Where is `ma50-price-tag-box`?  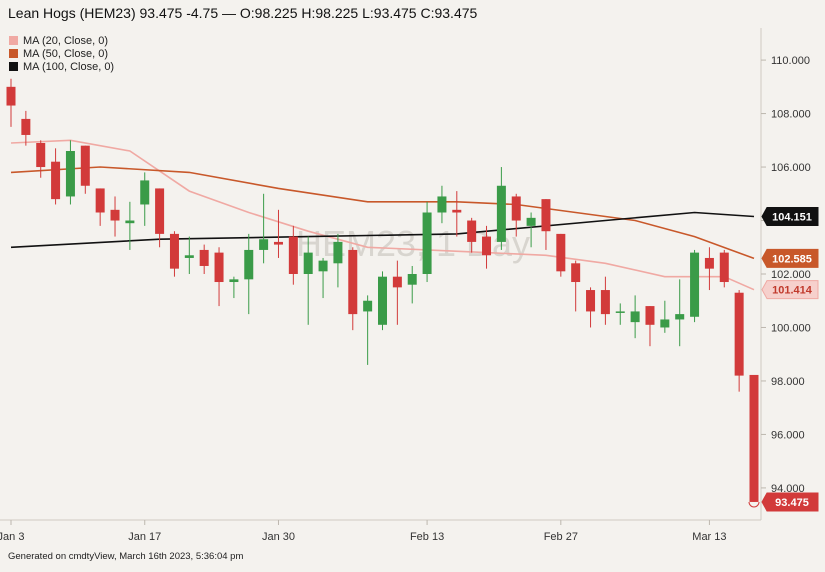
ma50-price-tag-box is located at coordinates (790, 258).